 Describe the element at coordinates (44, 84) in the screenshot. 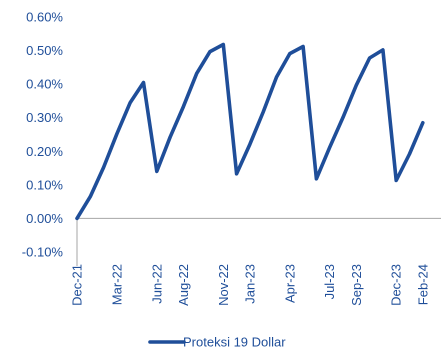

I see `y-tick-label: 0.40%` at that location.